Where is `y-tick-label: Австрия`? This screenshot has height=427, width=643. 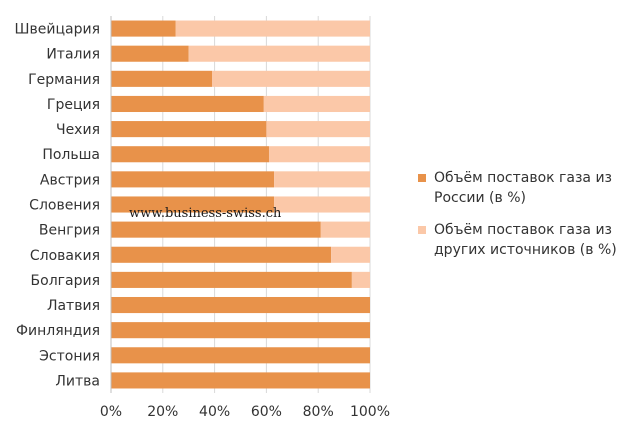 y-tick-label: Австрия is located at coordinates (70, 180).